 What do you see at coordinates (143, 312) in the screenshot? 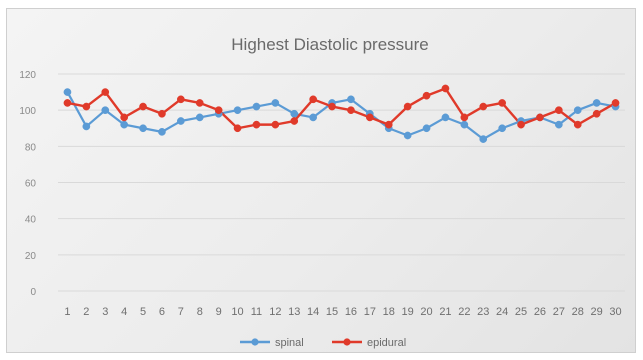
I see `x-tick-label: 5` at bounding box center [143, 312].